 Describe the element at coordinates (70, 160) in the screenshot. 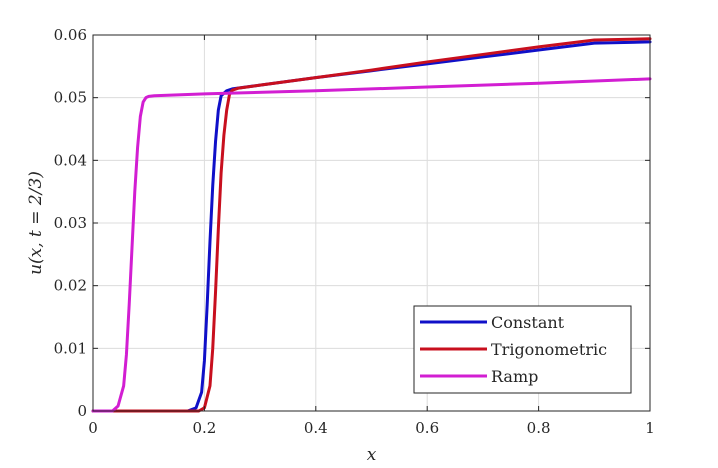

I see `y-tick-label: 0.04` at that location.